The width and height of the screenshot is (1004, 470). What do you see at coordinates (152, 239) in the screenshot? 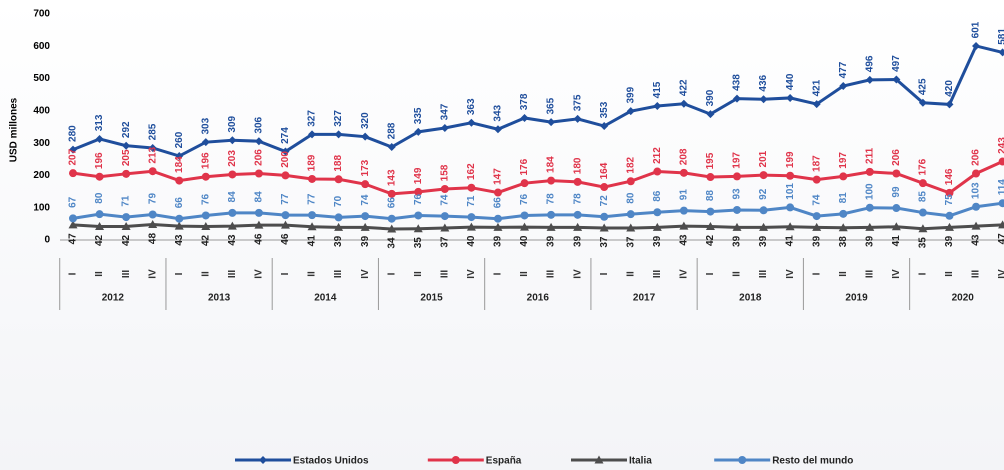
I see `data-label: 48` at bounding box center [152, 239].